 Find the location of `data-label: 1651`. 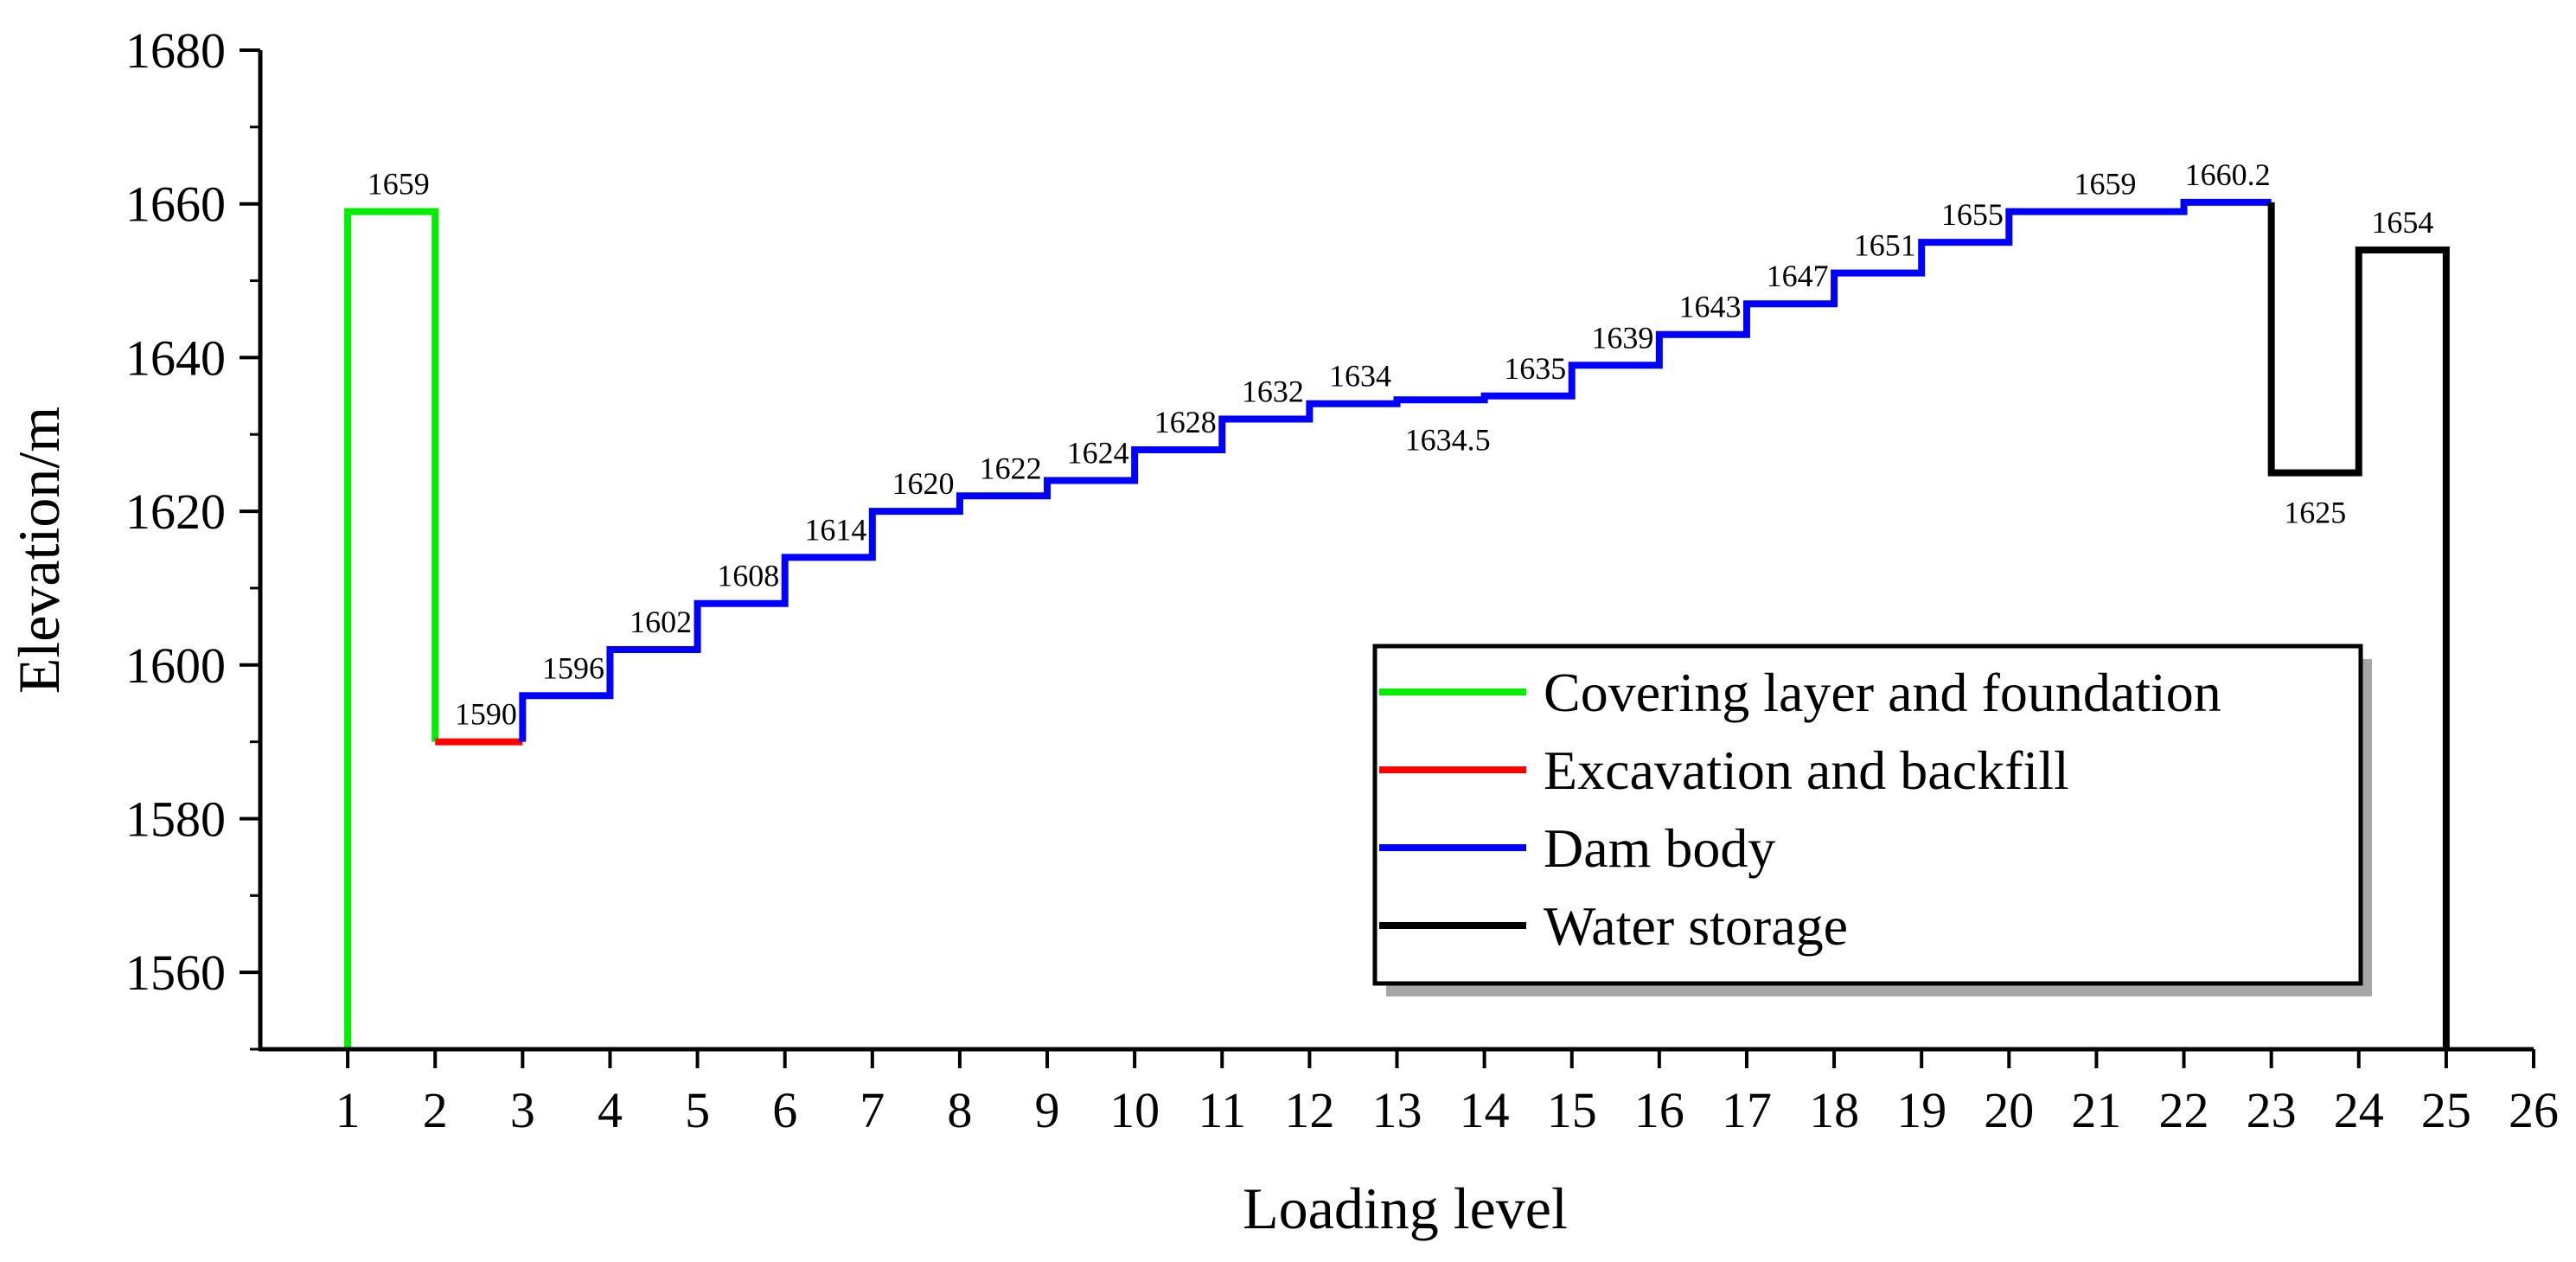

data-label: 1651 is located at coordinates (1885, 245).